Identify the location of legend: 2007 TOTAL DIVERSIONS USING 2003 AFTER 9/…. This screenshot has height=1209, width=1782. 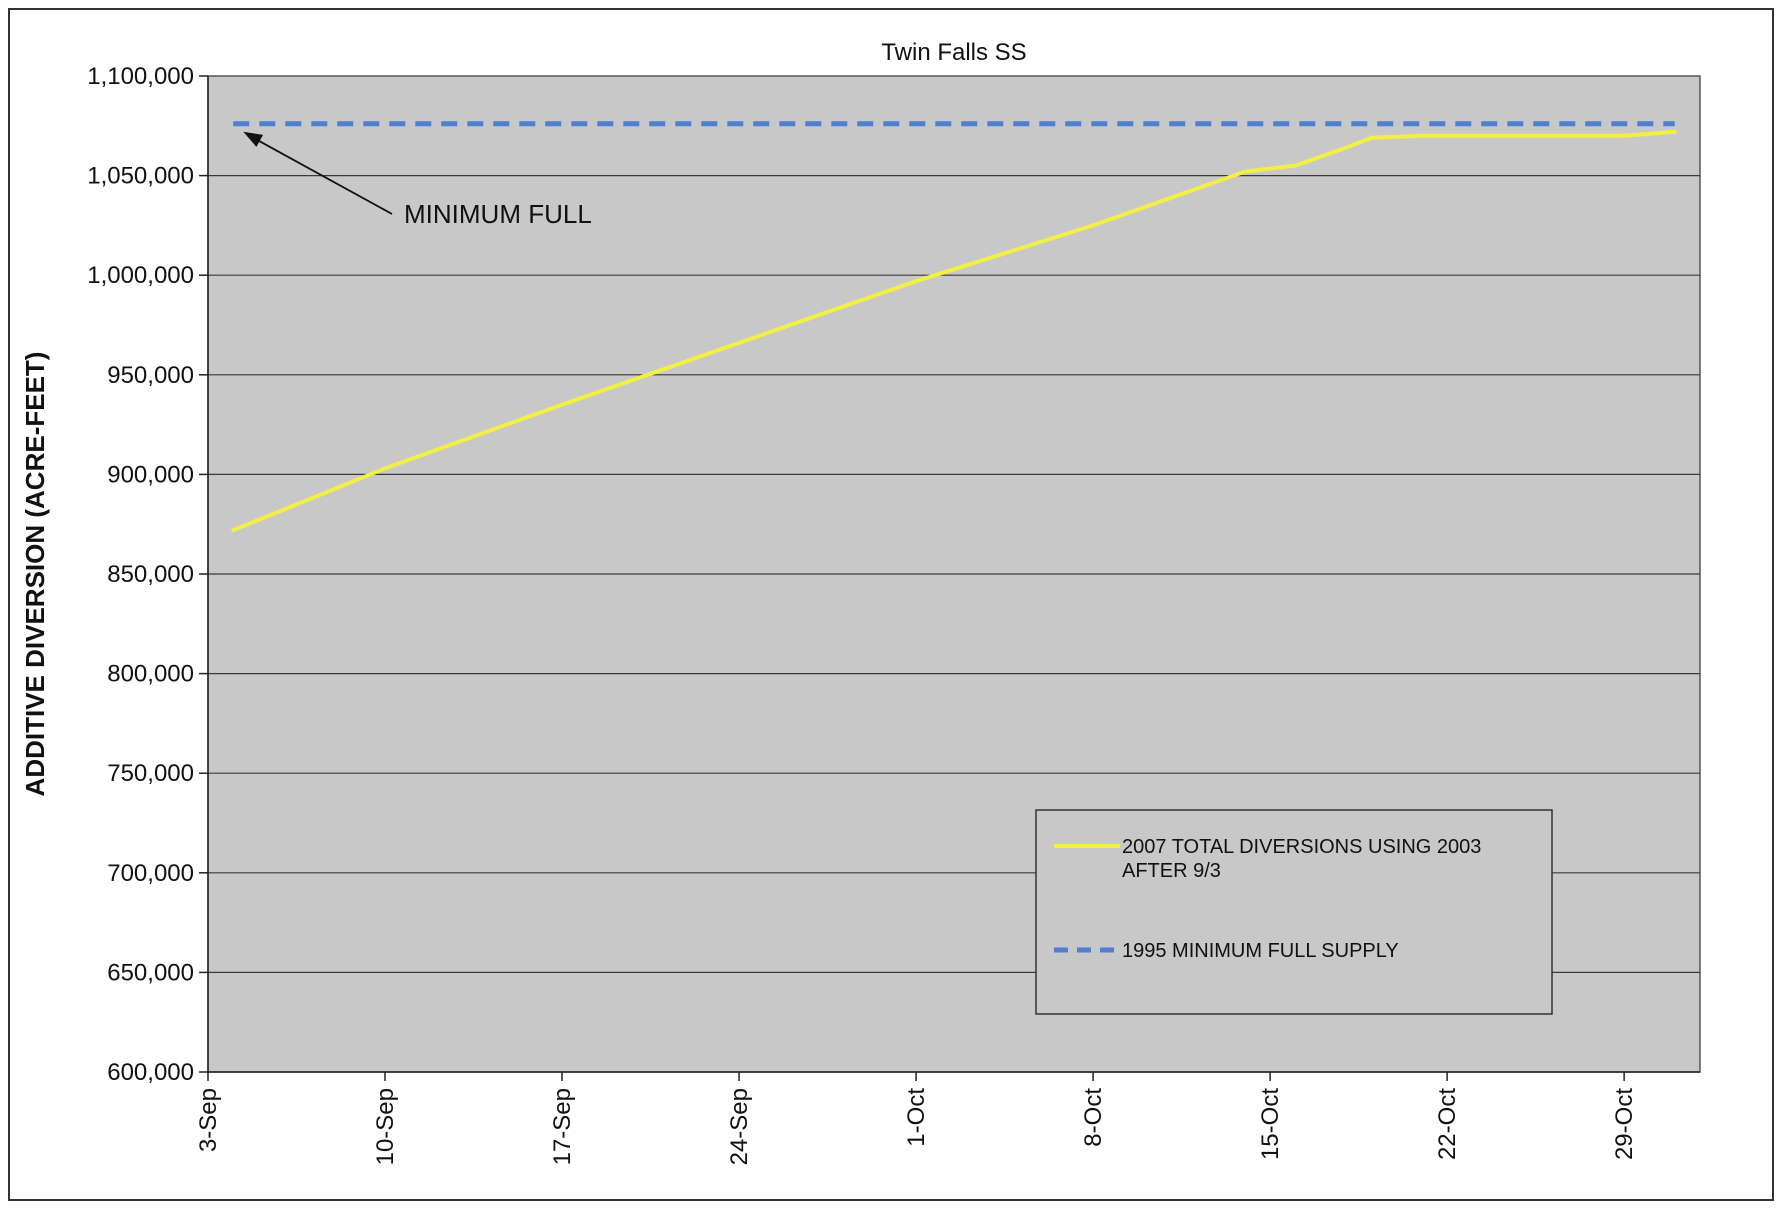
(1294, 912).